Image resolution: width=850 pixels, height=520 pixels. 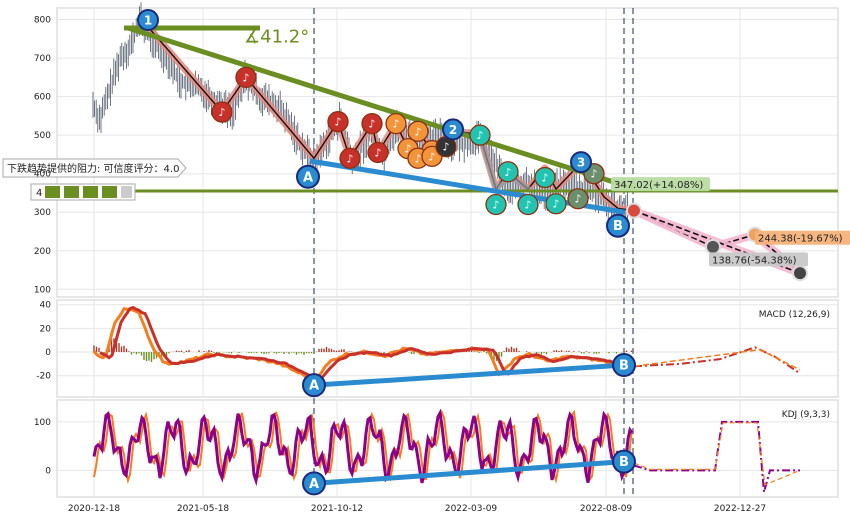 I want to click on wave-label-text: 2, so click(x=453, y=130).